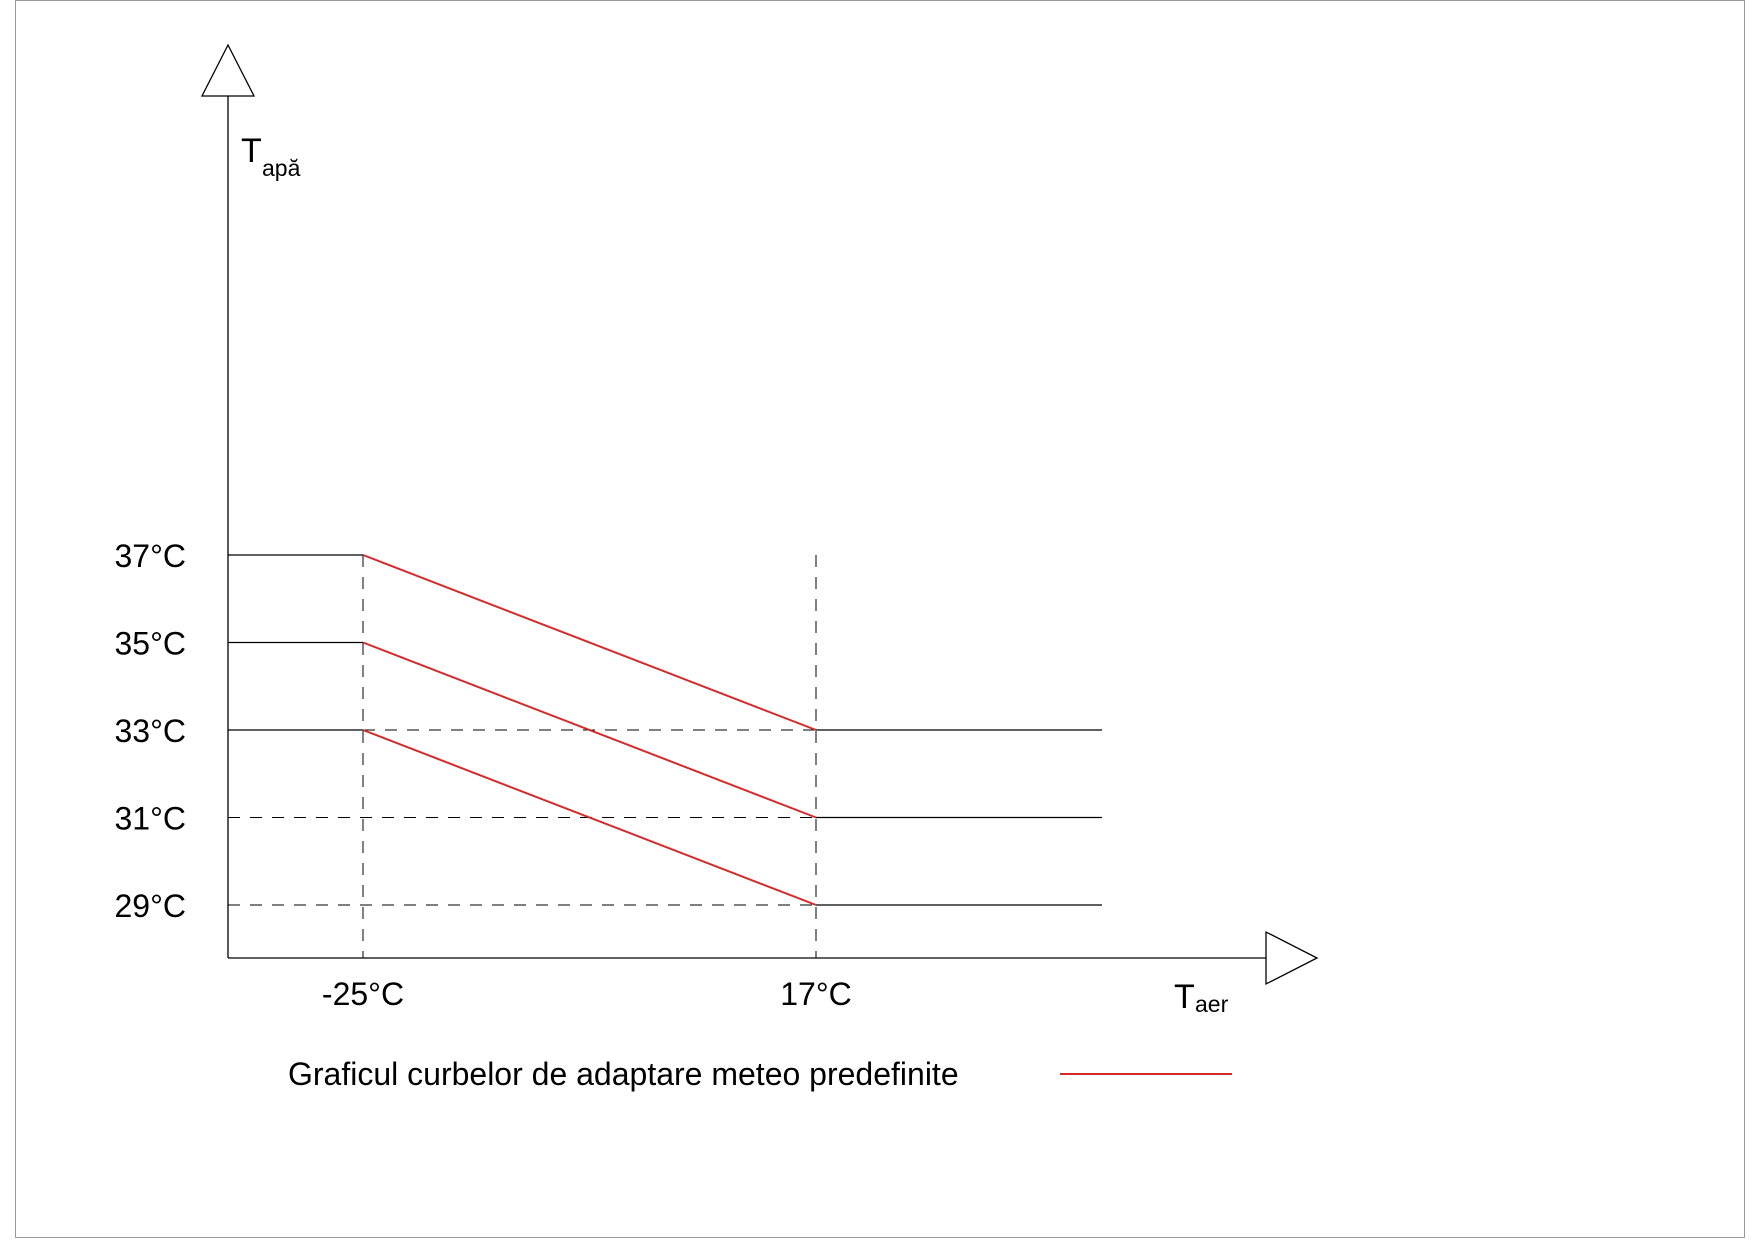 This screenshot has width=1755, height=1240. I want to click on curve-lines, so click(589, 730).